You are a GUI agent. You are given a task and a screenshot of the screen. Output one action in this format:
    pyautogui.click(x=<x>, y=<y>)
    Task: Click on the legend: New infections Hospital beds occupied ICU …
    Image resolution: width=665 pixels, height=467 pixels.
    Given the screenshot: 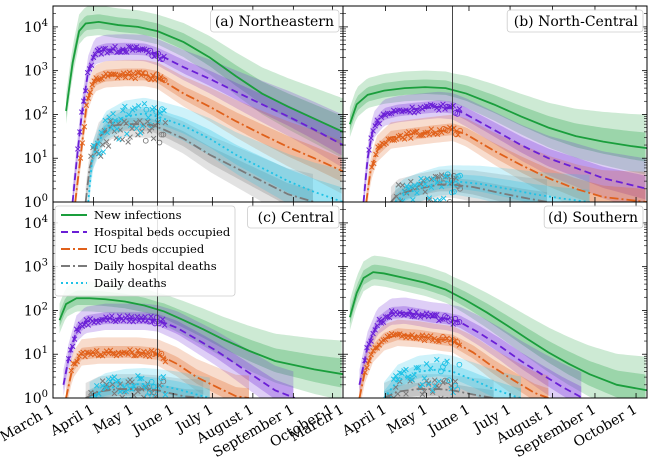 What is the action you would take?
    pyautogui.click(x=145, y=251)
    